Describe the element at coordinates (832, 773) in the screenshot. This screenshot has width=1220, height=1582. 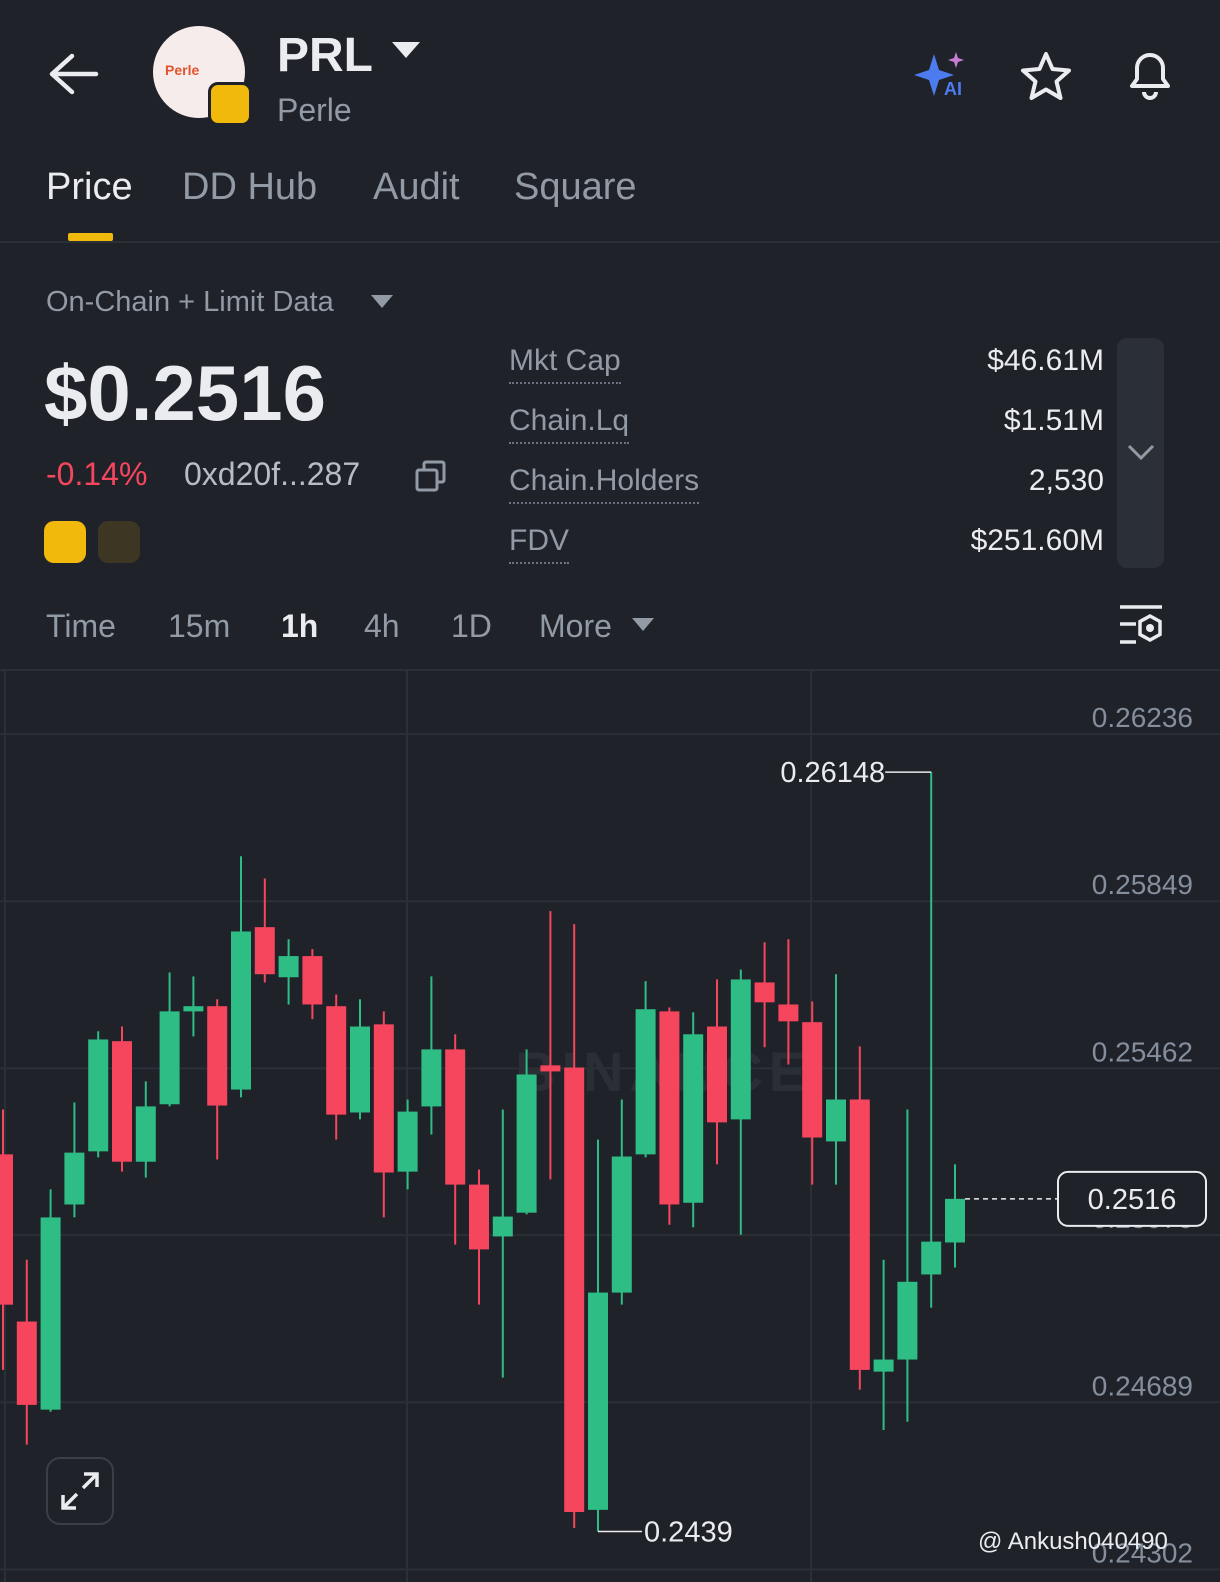
I see `high-label: 0.26148` at that location.